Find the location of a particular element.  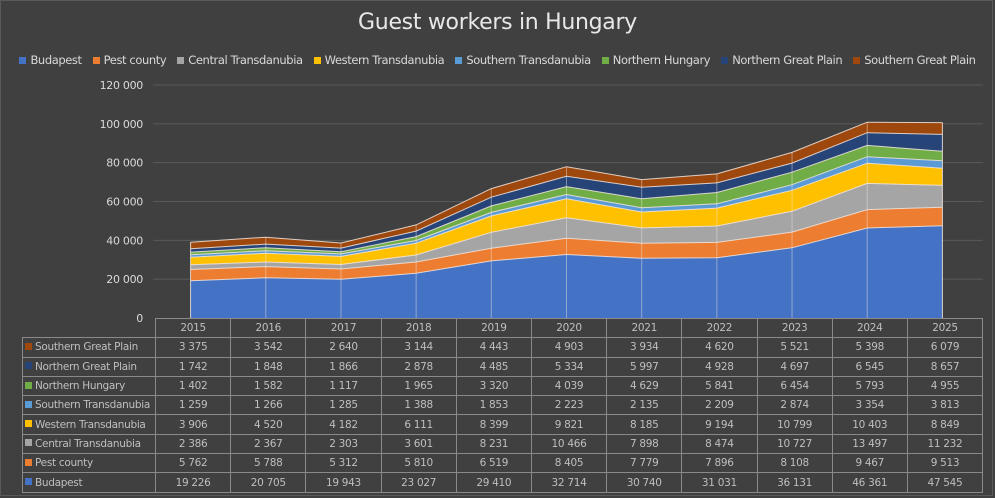

table-cell: 8 405 is located at coordinates (569, 463).